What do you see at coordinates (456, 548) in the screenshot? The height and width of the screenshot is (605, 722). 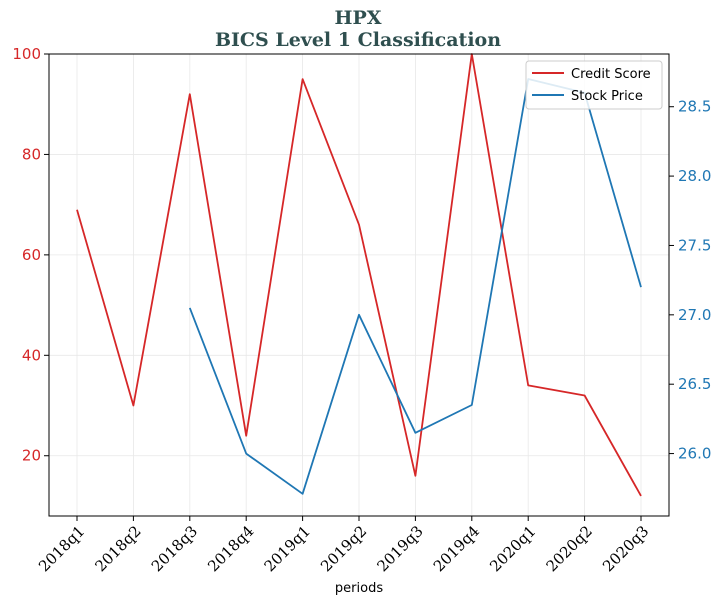 I see `x-tick-label: 2019q4` at bounding box center [456, 548].